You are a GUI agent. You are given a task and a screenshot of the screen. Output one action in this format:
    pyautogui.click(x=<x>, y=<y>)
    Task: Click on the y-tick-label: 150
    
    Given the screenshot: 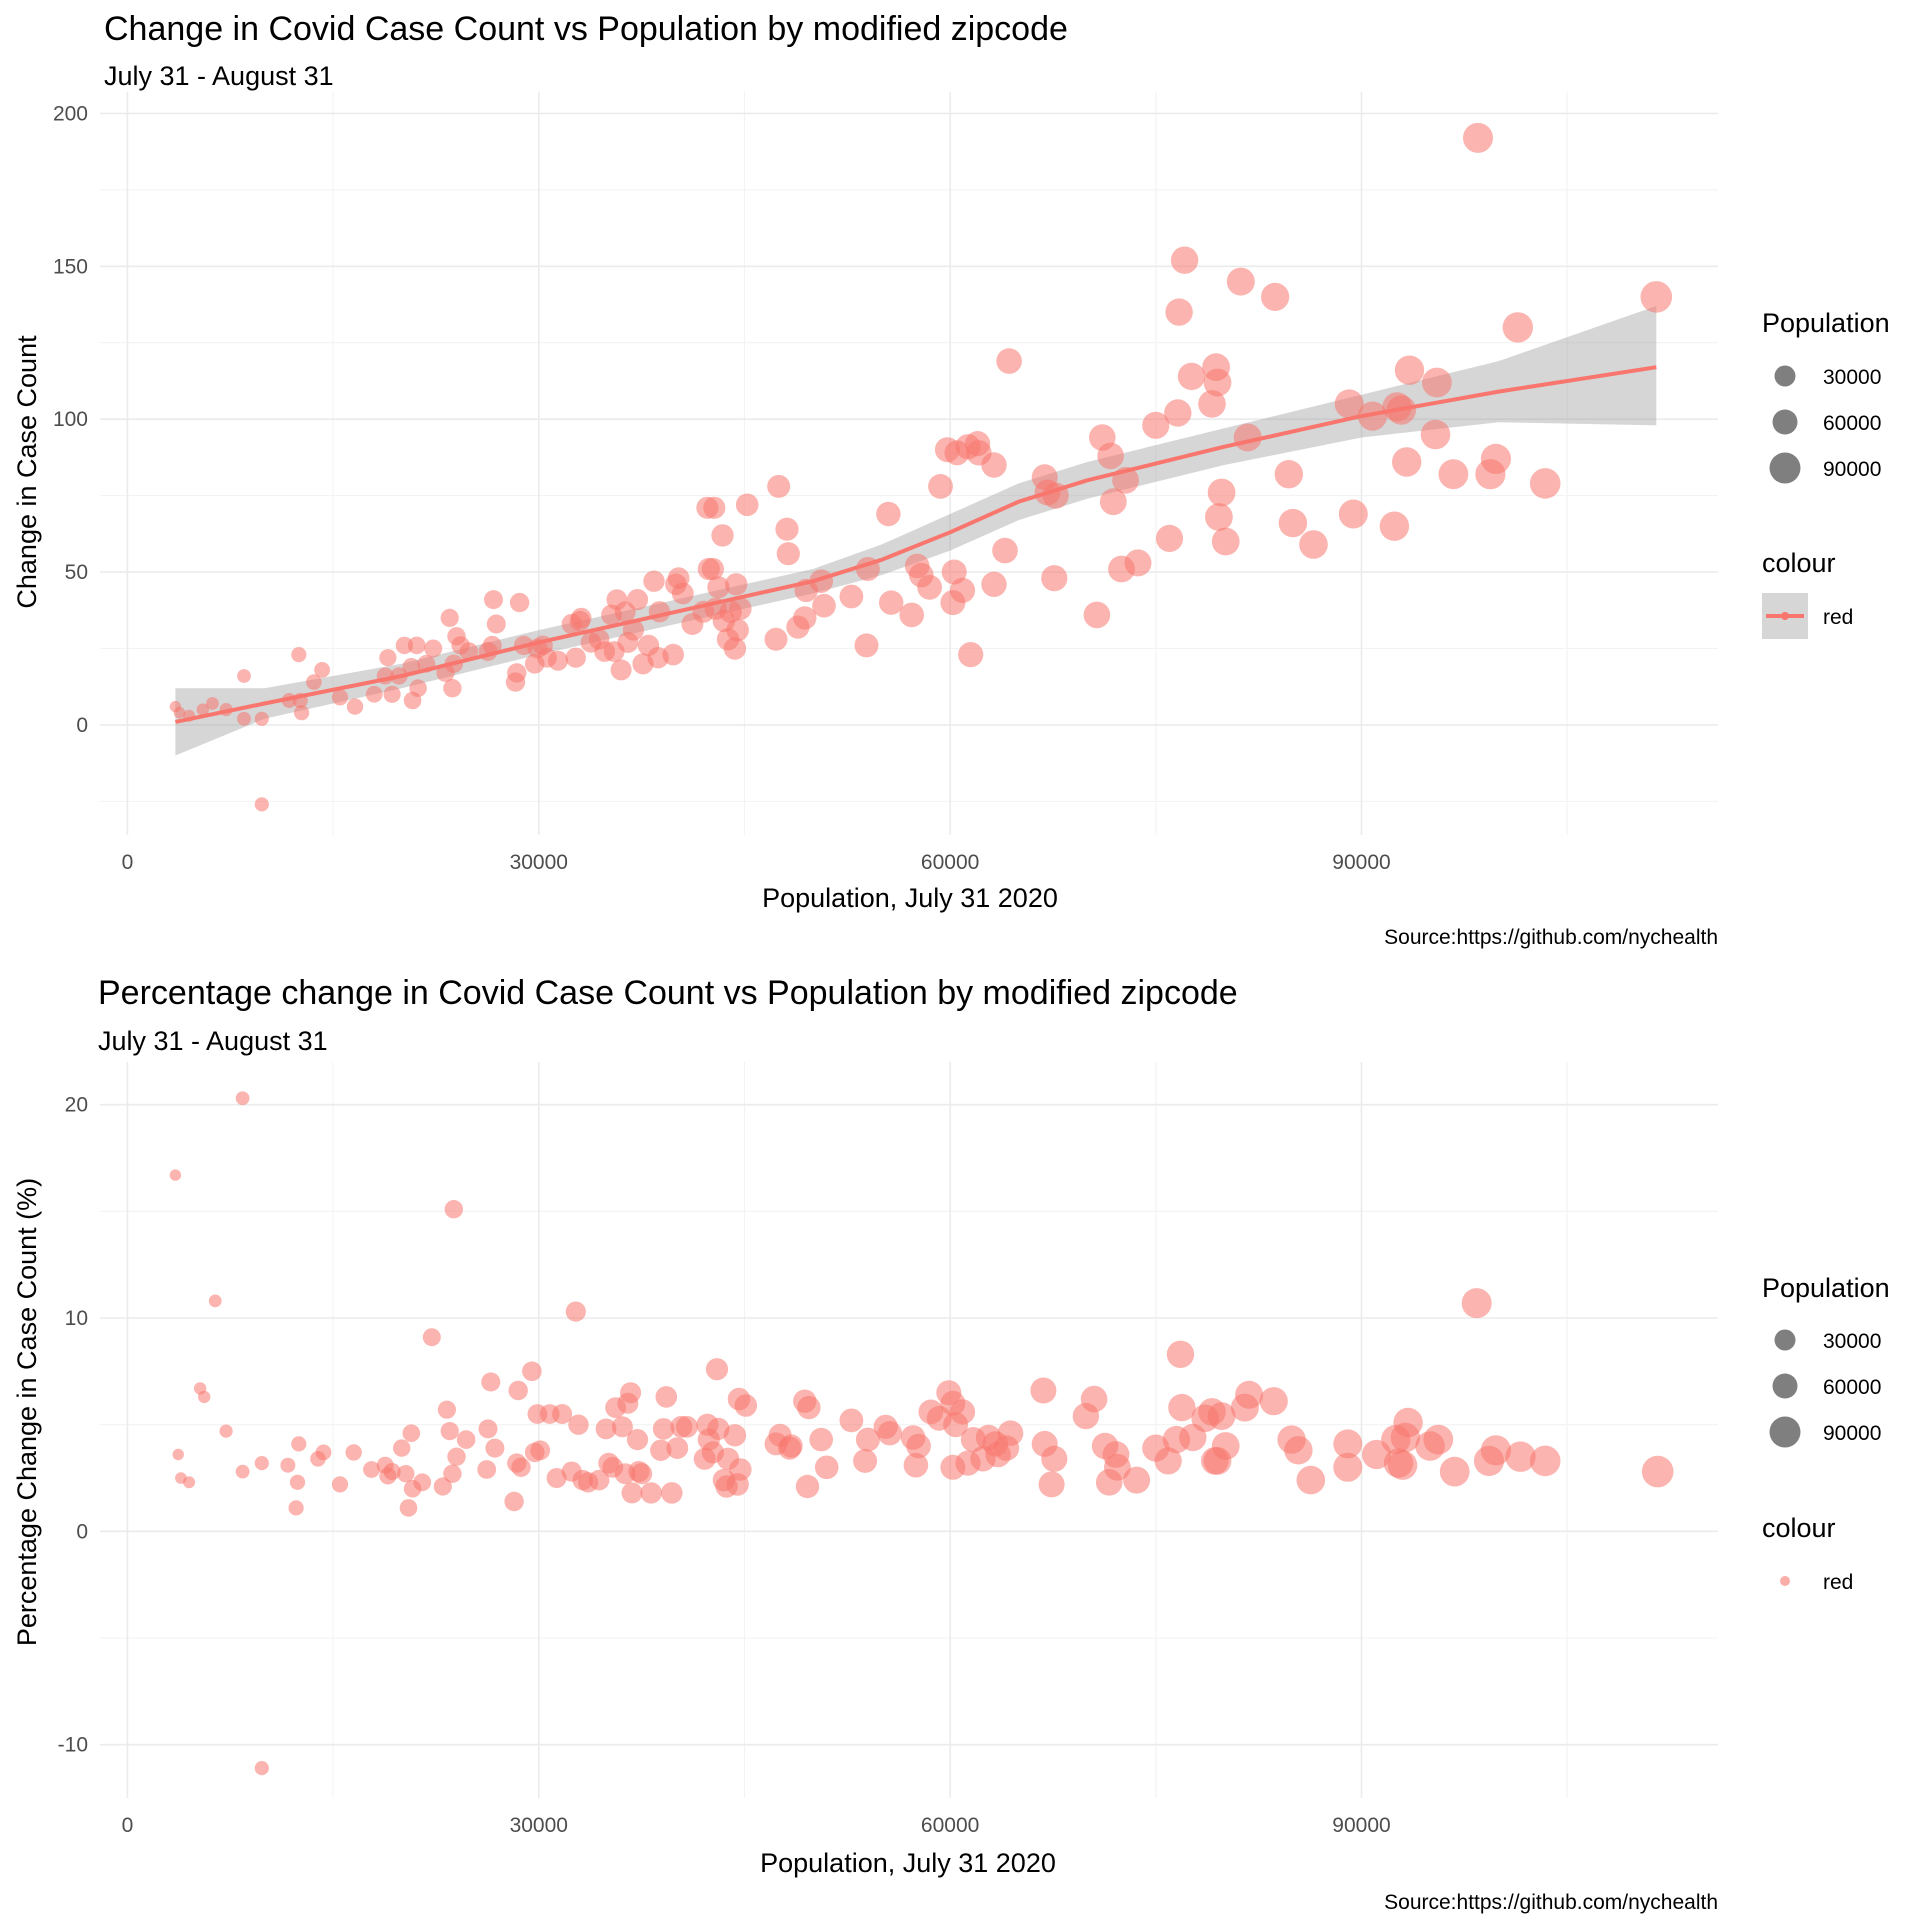 What is the action you would take?
    pyautogui.click(x=70, y=266)
    